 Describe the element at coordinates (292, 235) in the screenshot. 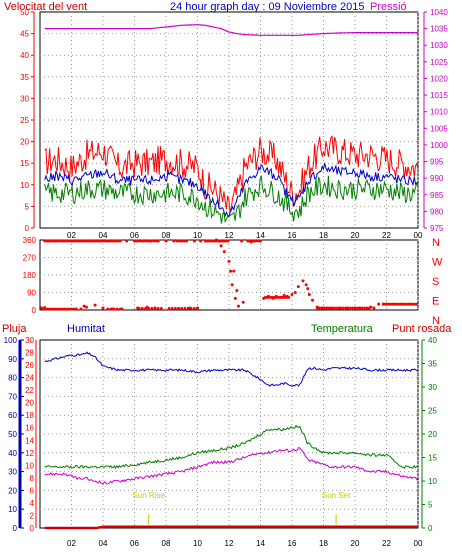

I see `x-tick-label-top: 16` at that location.